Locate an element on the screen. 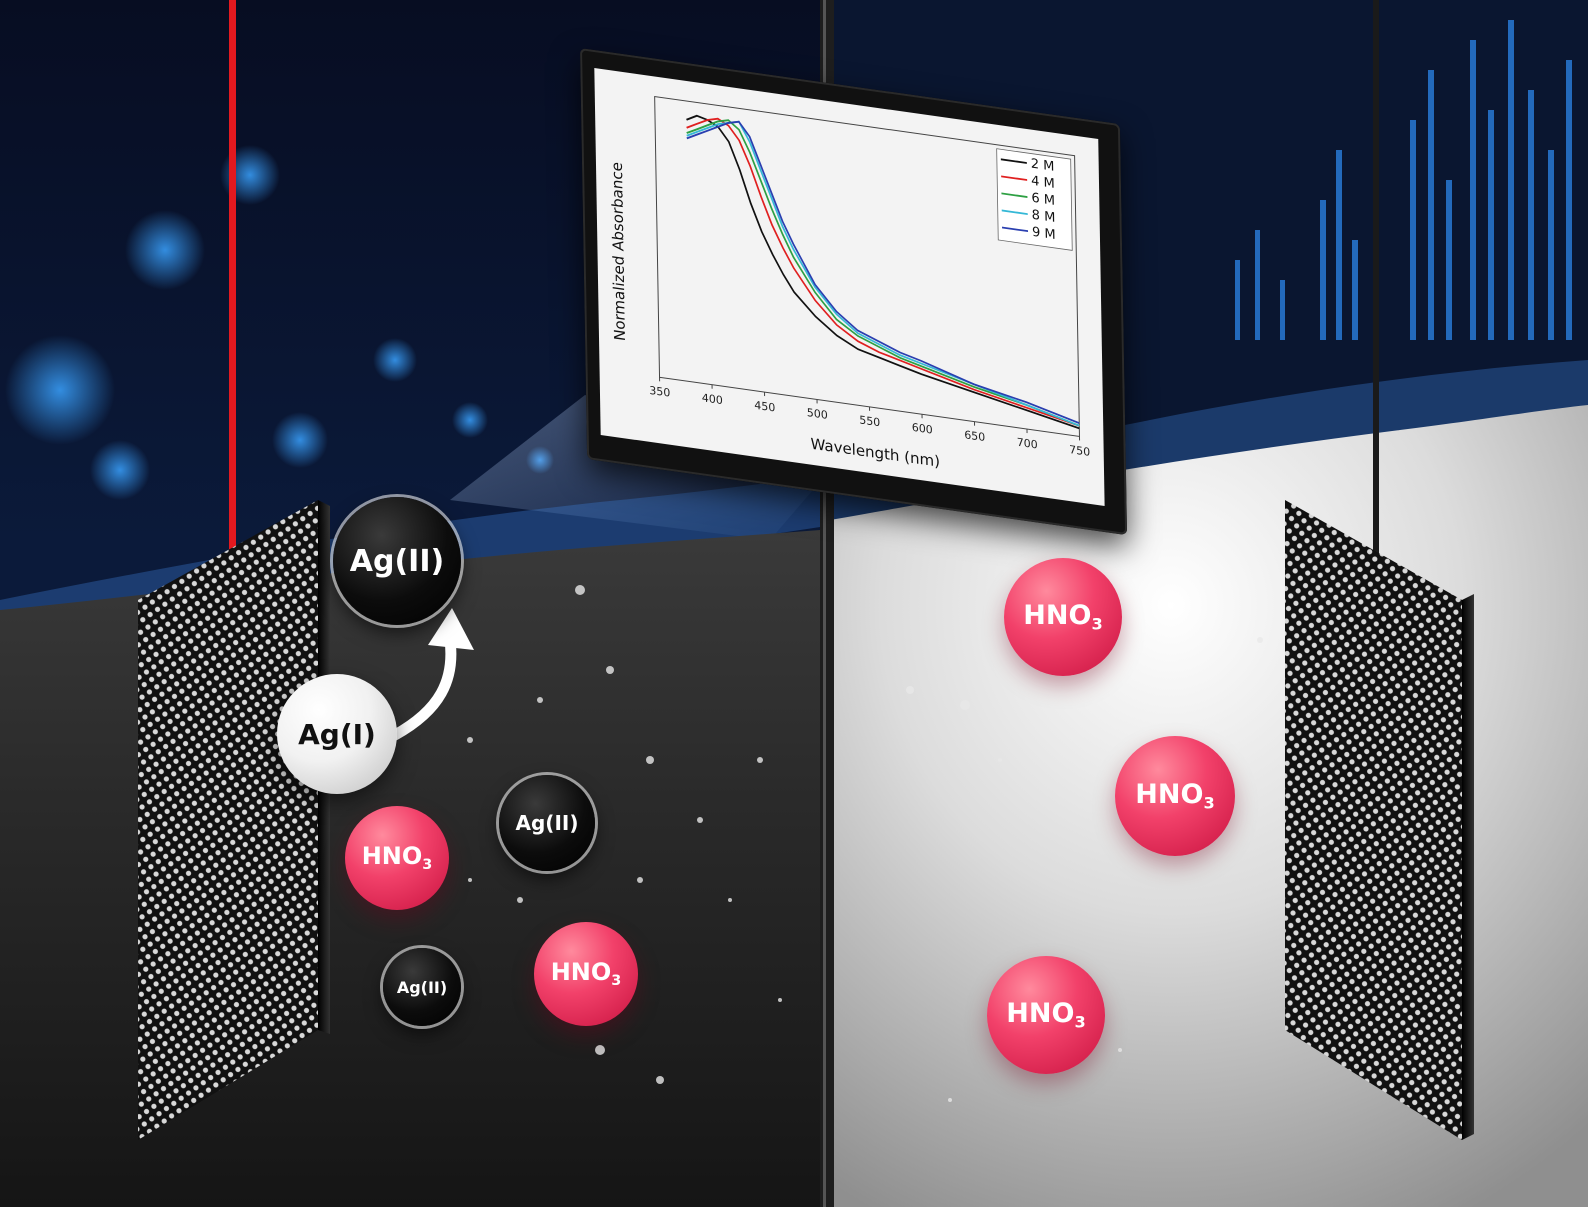 The width and height of the screenshot is (1588, 1207). series-line-6m is located at coordinates (883, 273).